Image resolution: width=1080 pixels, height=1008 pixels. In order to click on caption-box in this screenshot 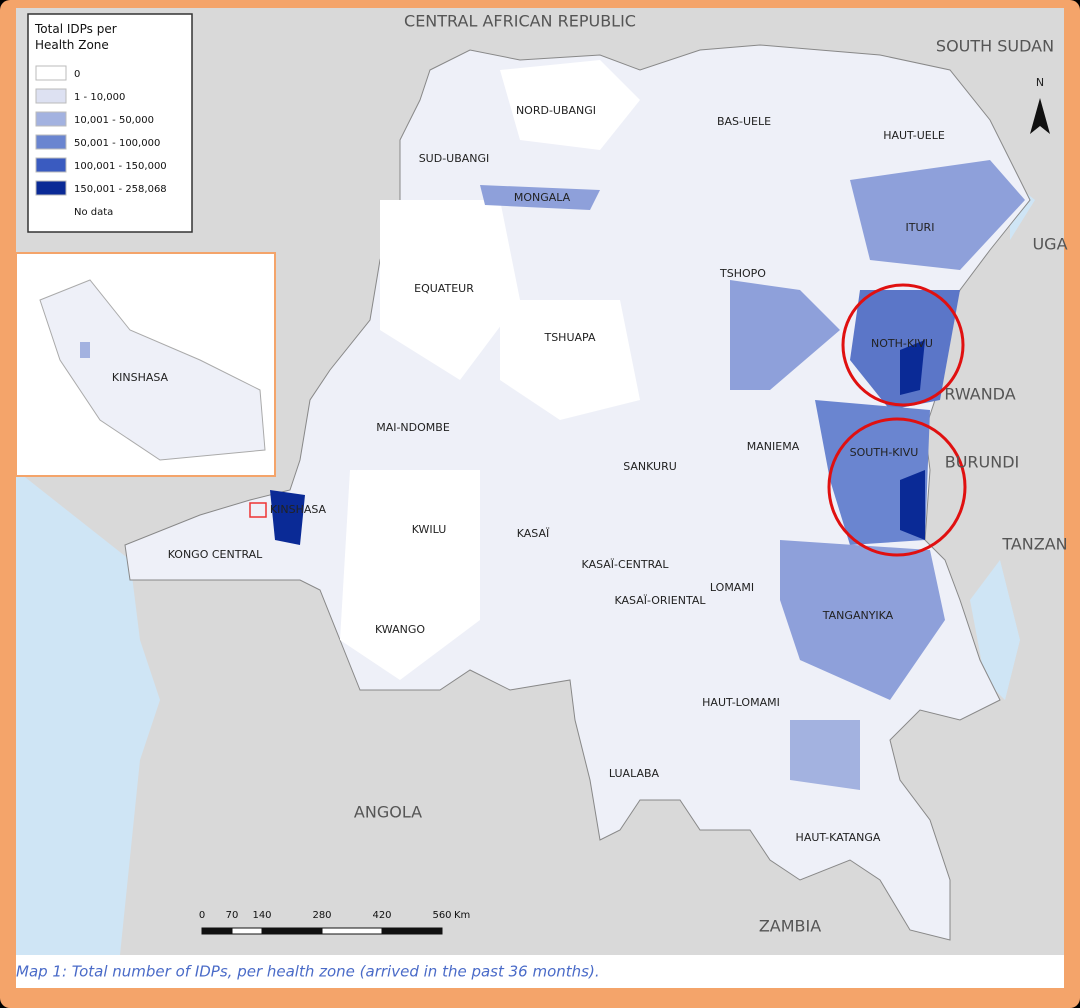, I will do `click(540, 971)`.